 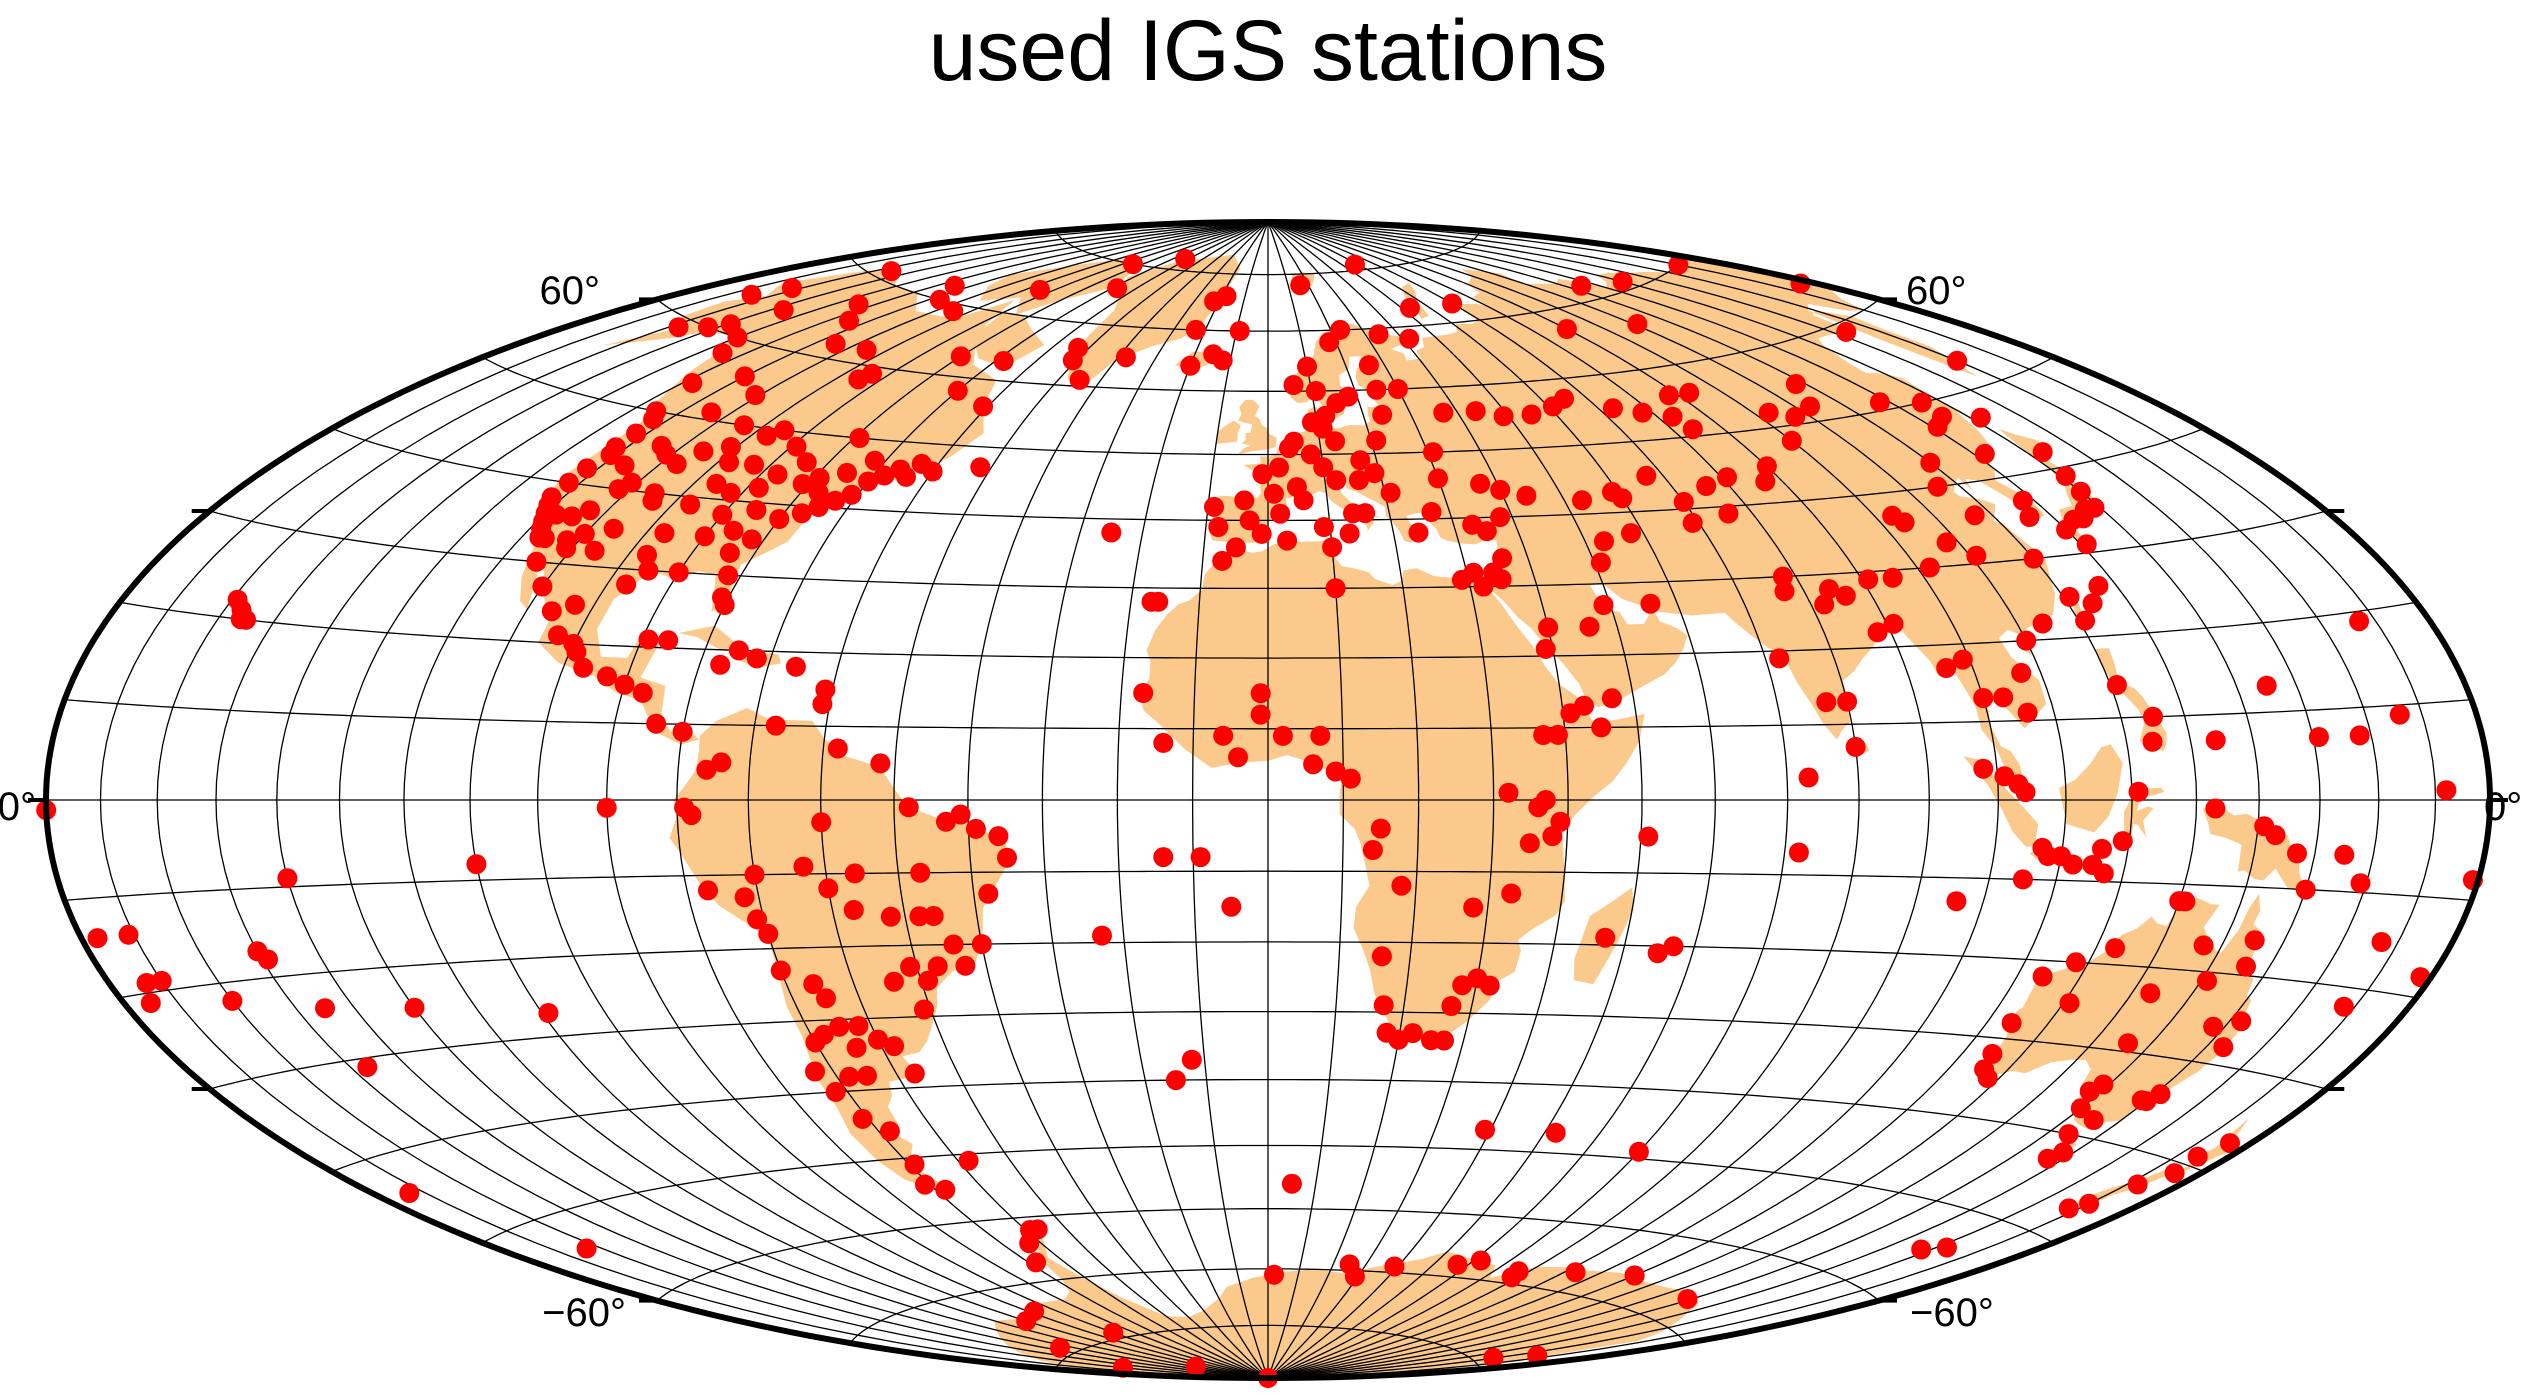 What do you see at coordinates (1009, 340) in the screenshot?
I see `land-baffin` at bounding box center [1009, 340].